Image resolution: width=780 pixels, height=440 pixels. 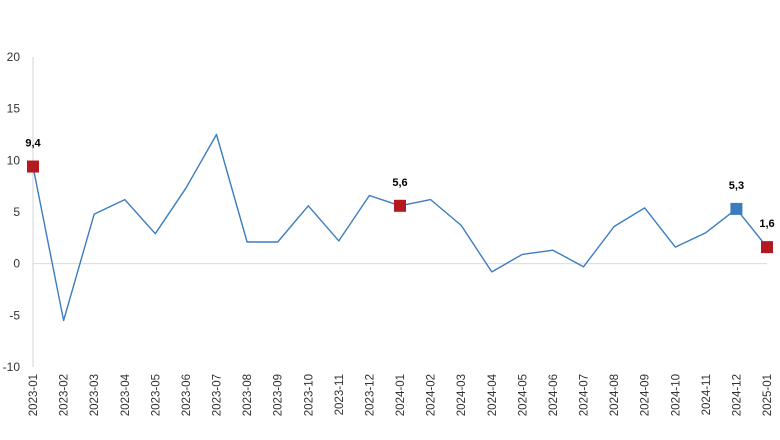 I want to click on x-tick-label: 2024-09, so click(x=646, y=395).